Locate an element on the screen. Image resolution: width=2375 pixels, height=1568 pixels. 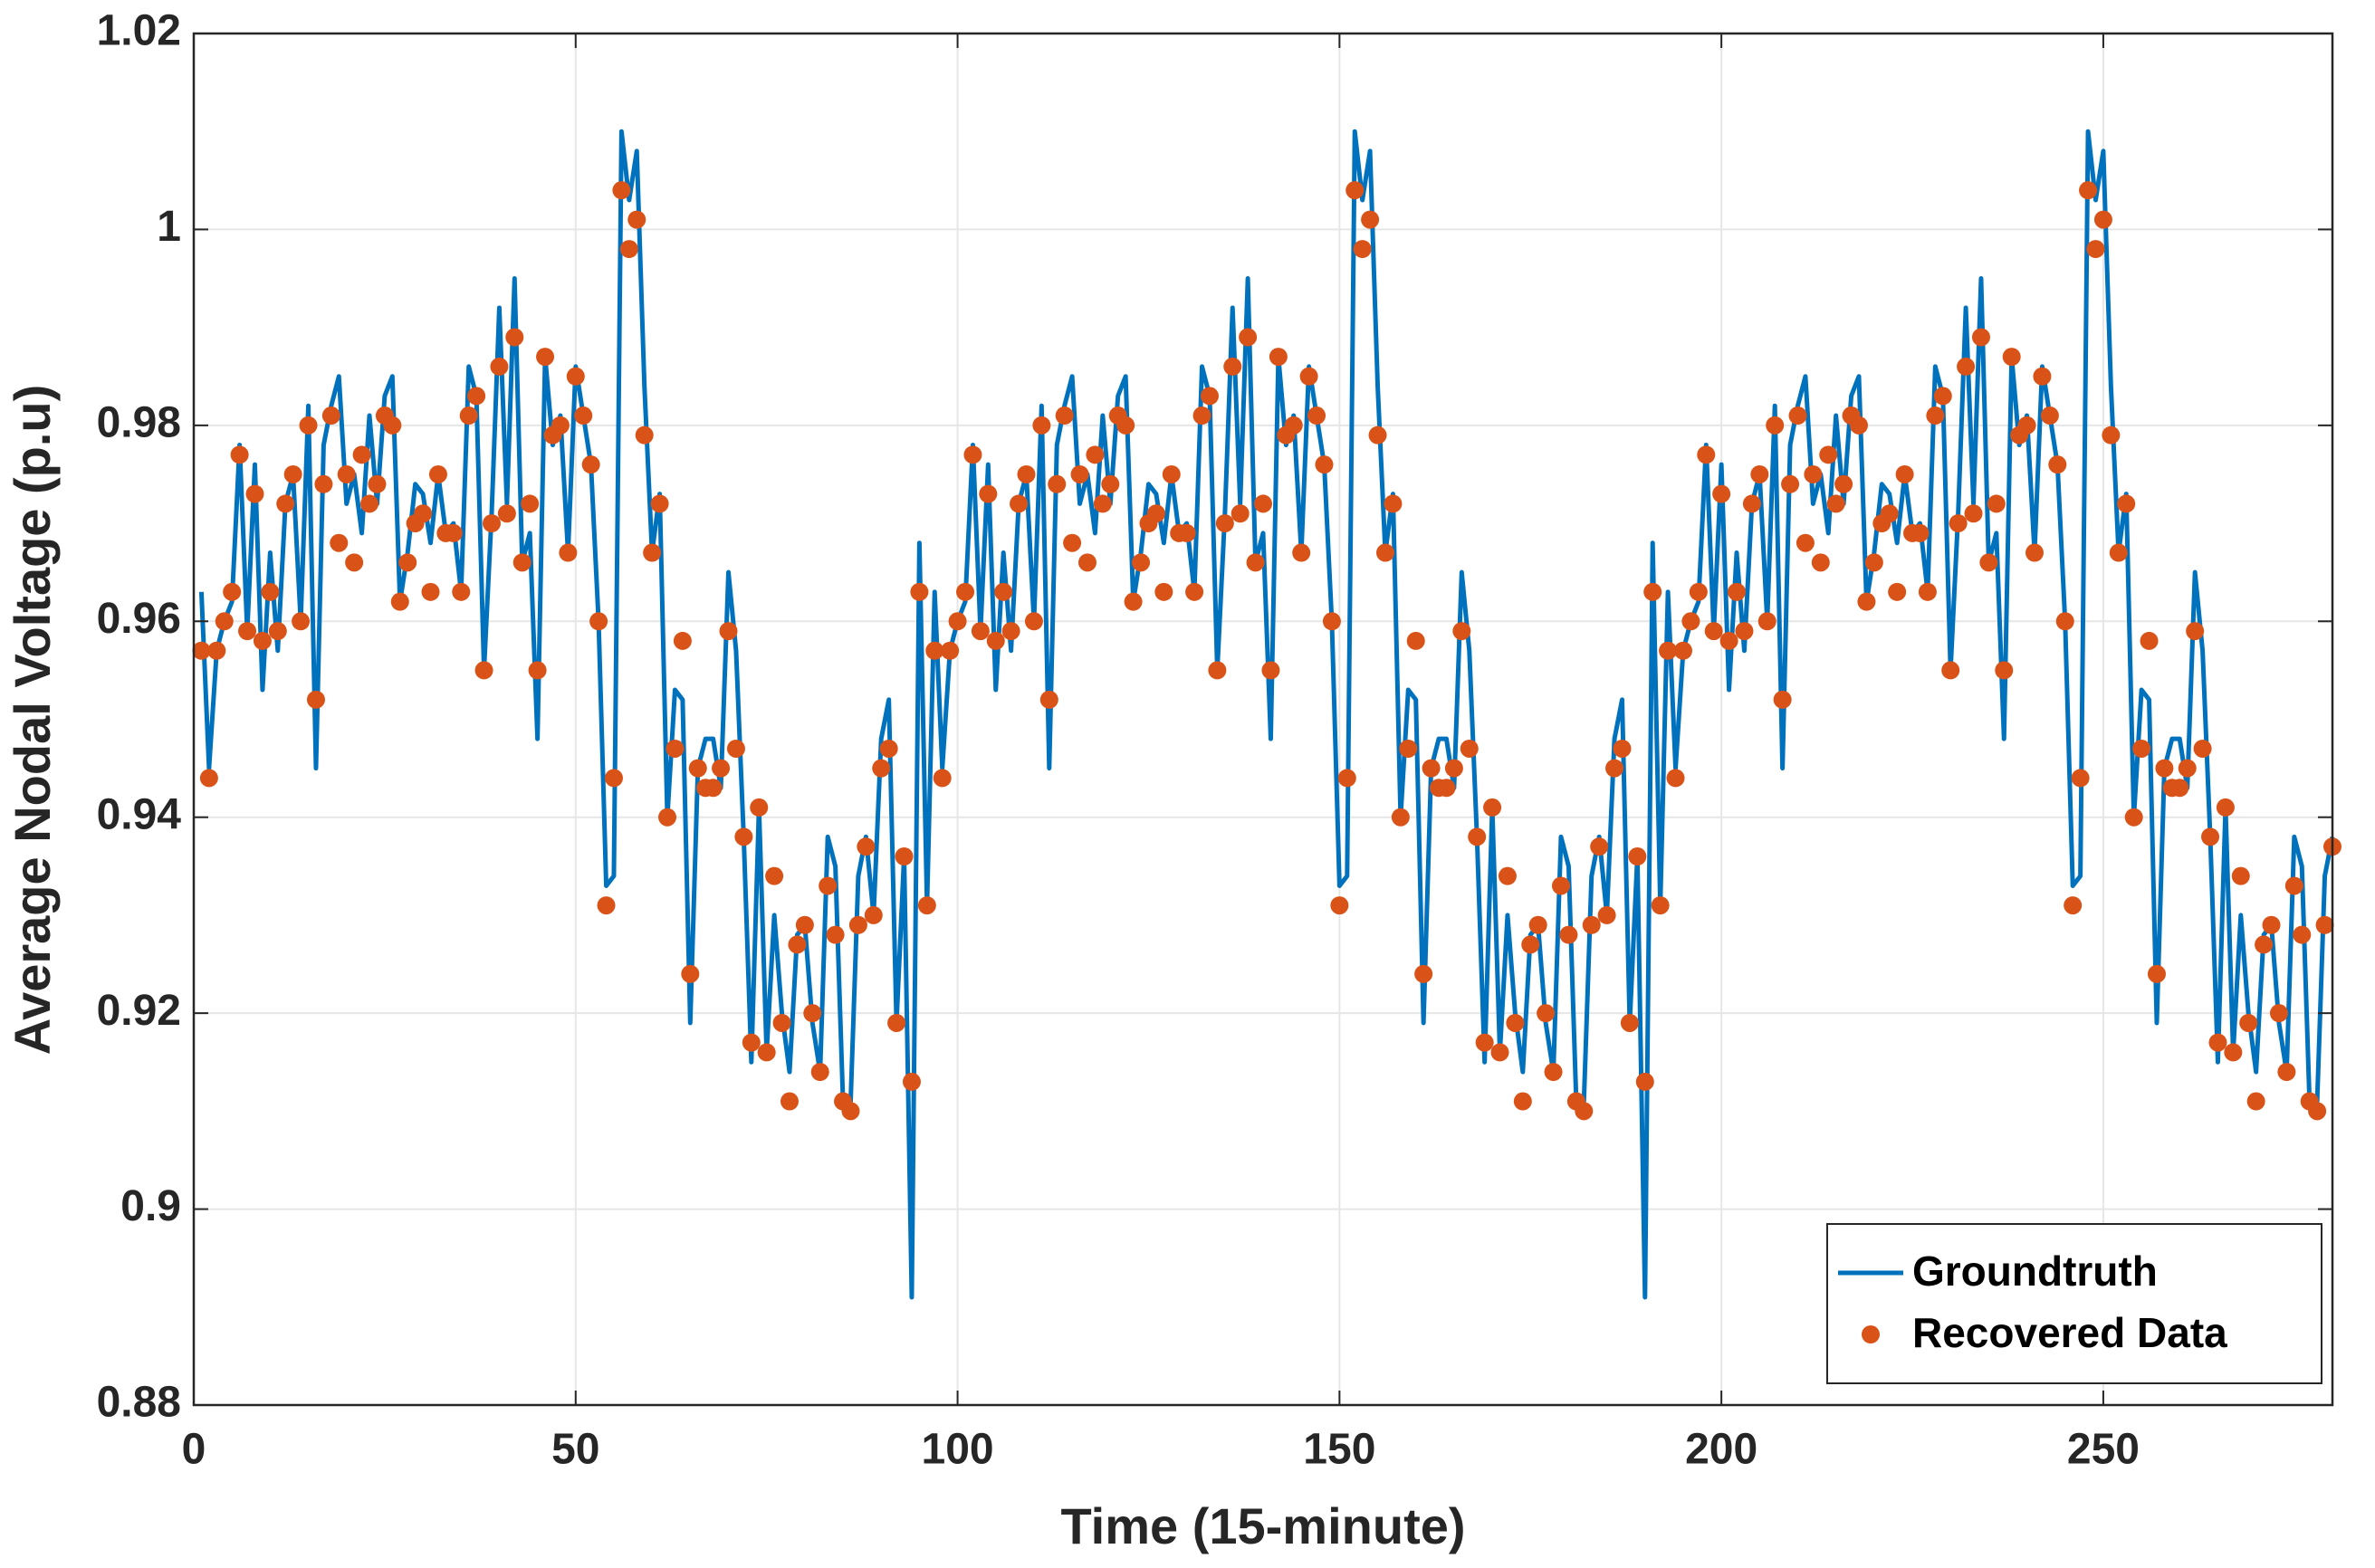
x-tick-label: 250 is located at coordinates (2103, 1450).